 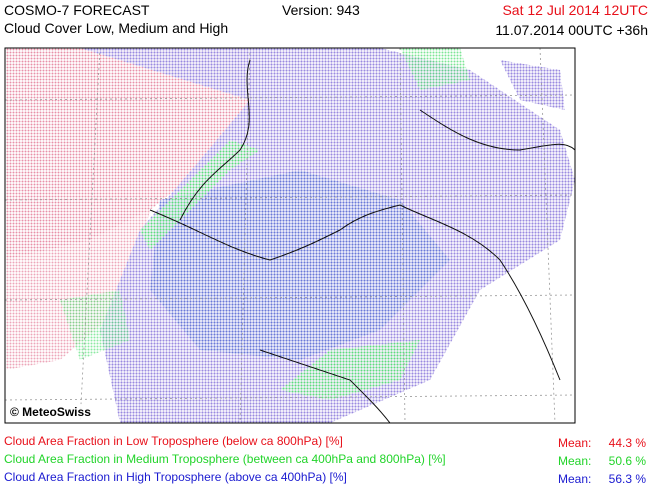 What do you see at coordinates (116, 28) in the screenshot?
I see `subtitle: Cloud Cover Low, Medium and High` at bounding box center [116, 28].